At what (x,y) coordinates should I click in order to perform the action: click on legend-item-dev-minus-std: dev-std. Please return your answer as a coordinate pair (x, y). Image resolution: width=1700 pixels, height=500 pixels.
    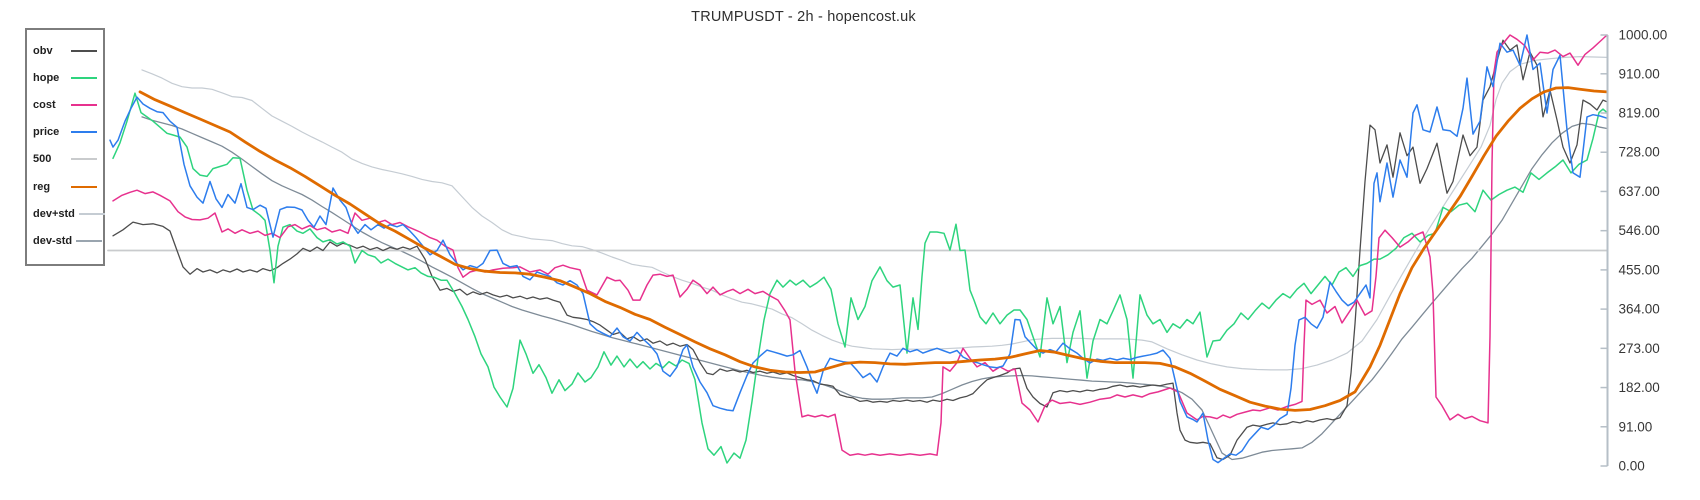
    Looking at the image, I should click on (68, 240).